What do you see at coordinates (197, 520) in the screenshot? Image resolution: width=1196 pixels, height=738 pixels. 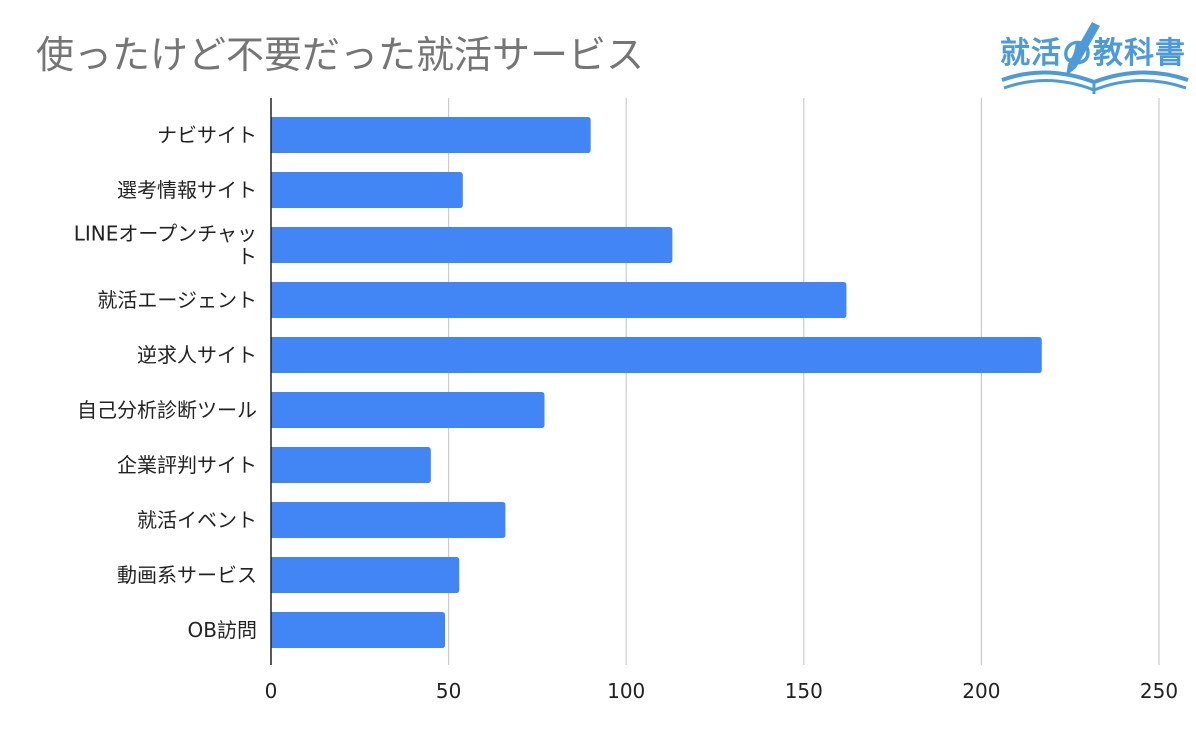 I see `category-label: 就活イベント` at bounding box center [197, 520].